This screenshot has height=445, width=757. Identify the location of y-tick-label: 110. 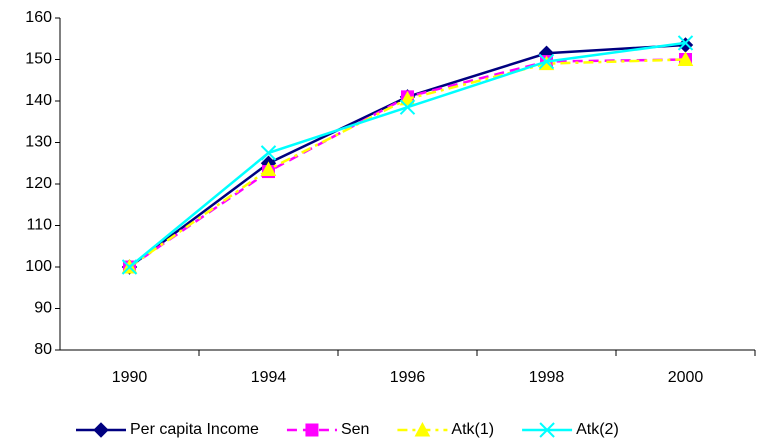
(39, 225).